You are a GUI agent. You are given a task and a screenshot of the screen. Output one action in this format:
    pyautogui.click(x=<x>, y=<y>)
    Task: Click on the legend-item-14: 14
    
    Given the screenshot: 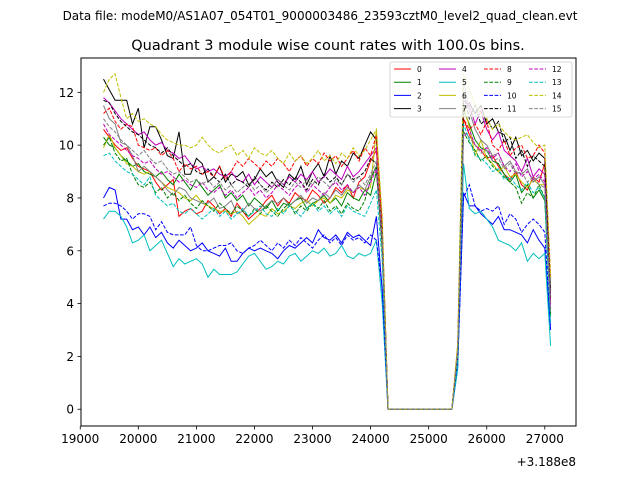 What is the action you would take?
    pyautogui.click(x=545, y=95)
    